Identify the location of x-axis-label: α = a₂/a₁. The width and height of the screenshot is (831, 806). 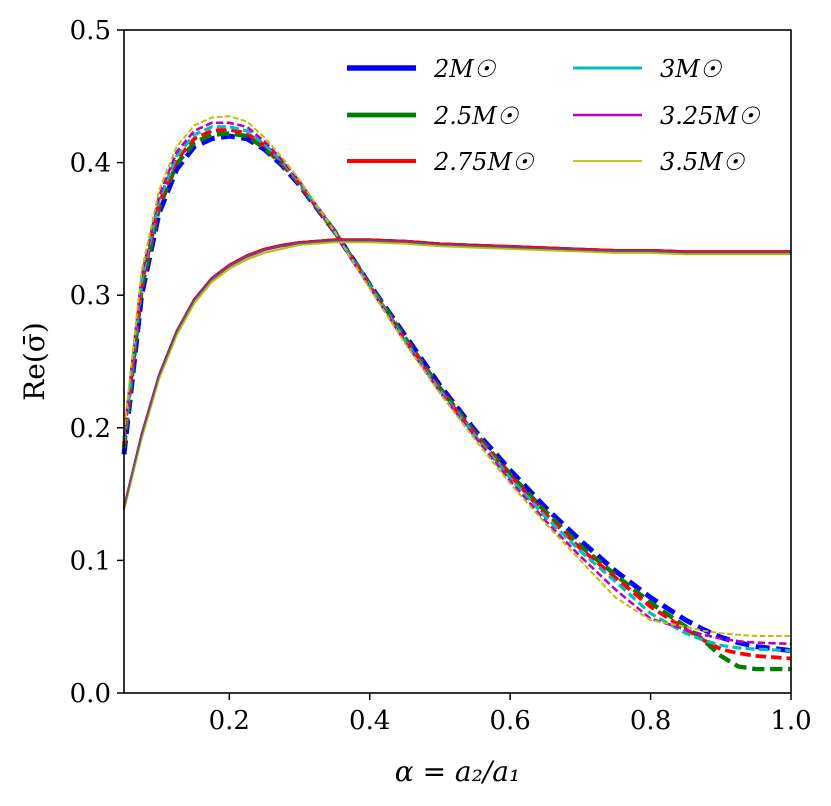
(457, 771).